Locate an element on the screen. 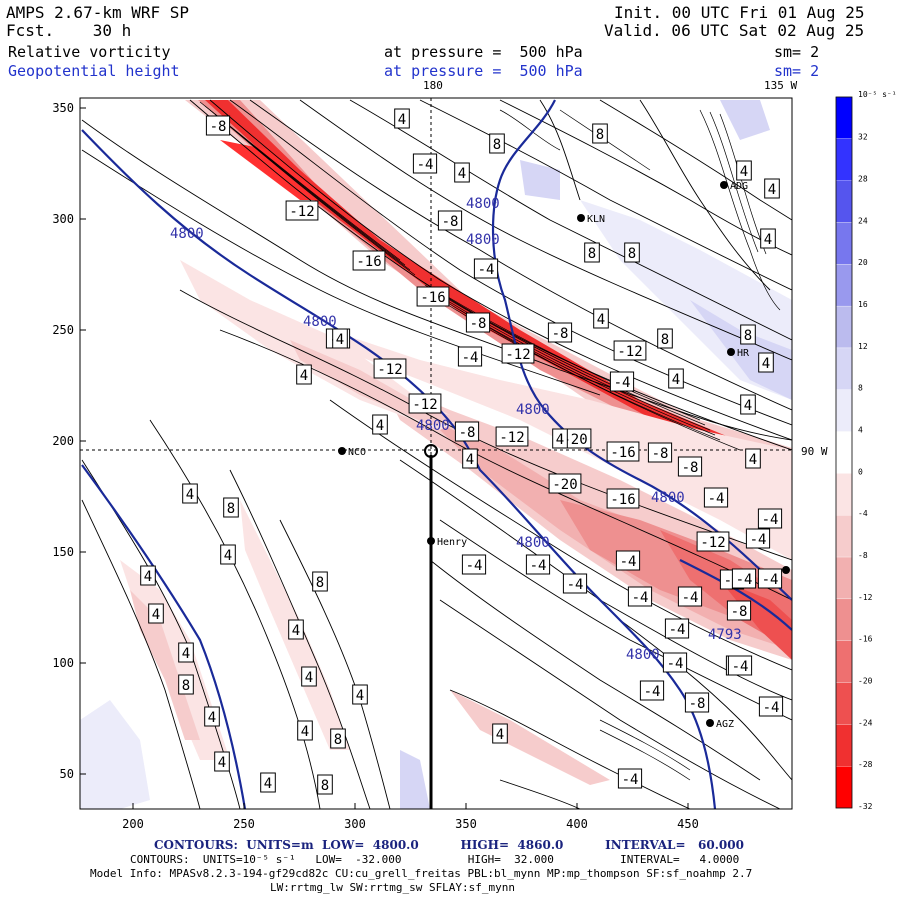 The image size is (900, 900). colorbar-tick-label: 24 is located at coordinates (863, 220).